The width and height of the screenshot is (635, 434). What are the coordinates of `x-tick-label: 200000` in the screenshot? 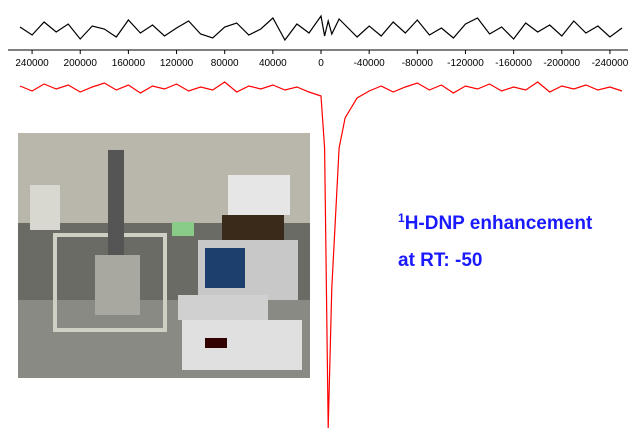 It's located at (81, 63).